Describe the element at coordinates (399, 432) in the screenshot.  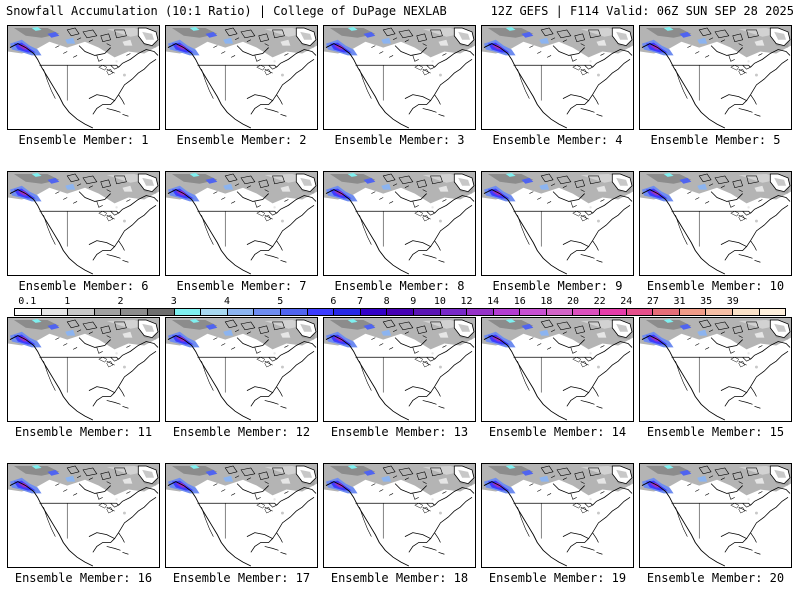
I see `ensemble-member-label: Ensemble Member: 13` at that location.